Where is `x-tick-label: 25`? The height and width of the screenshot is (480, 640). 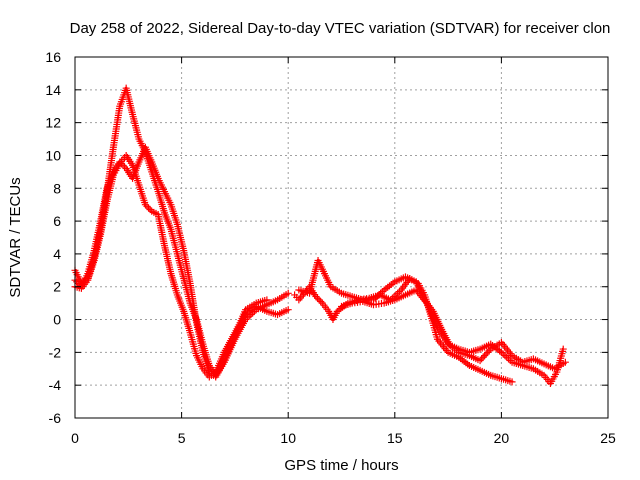
x-tick-label: 25 is located at coordinates (608, 438).